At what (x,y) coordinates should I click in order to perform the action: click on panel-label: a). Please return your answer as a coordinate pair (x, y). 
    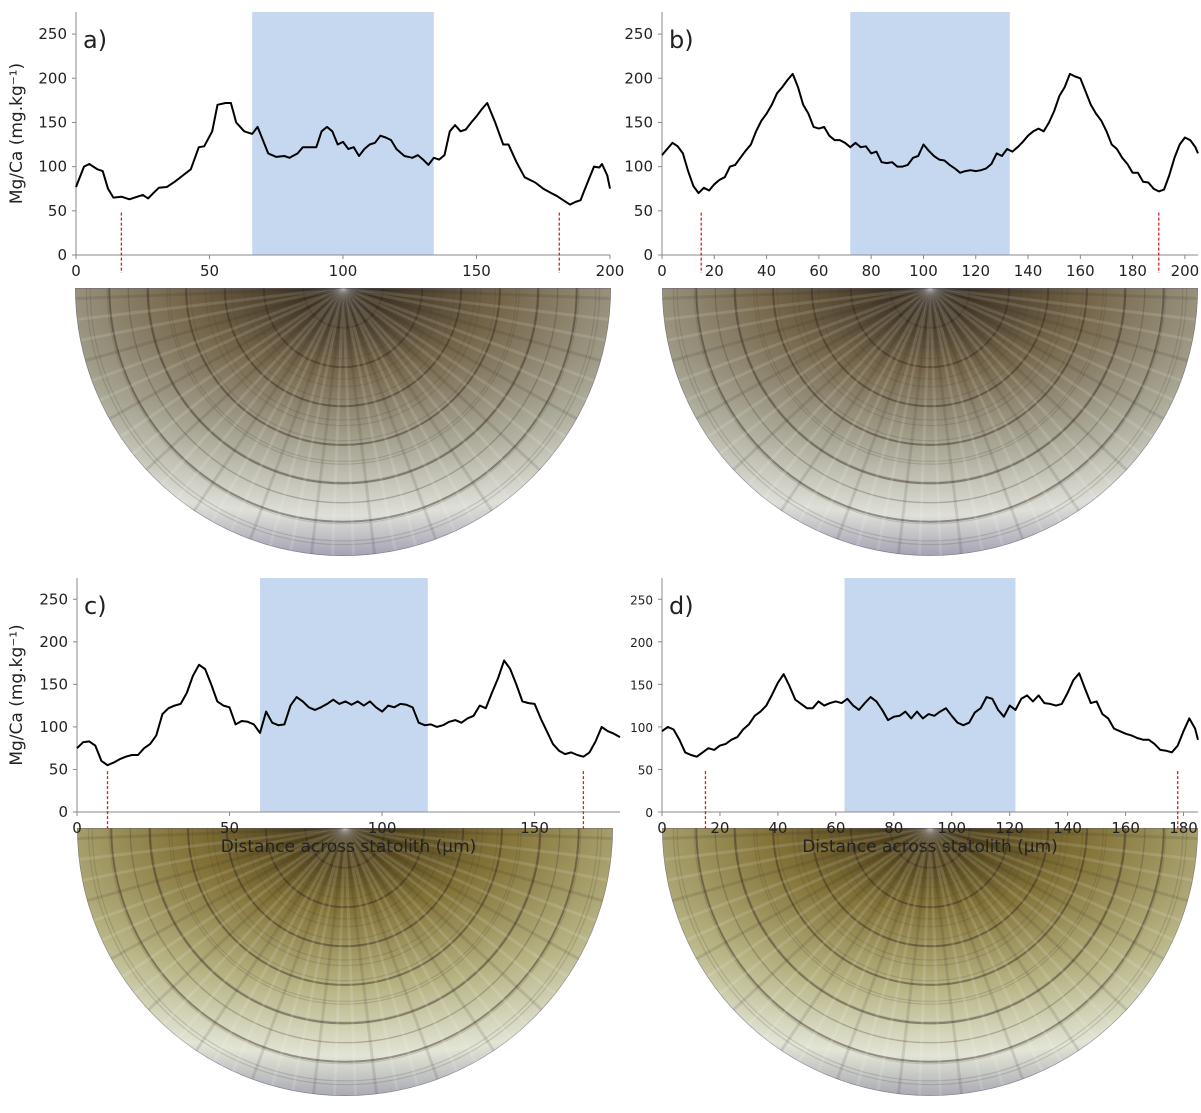
    Looking at the image, I should click on (95, 40).